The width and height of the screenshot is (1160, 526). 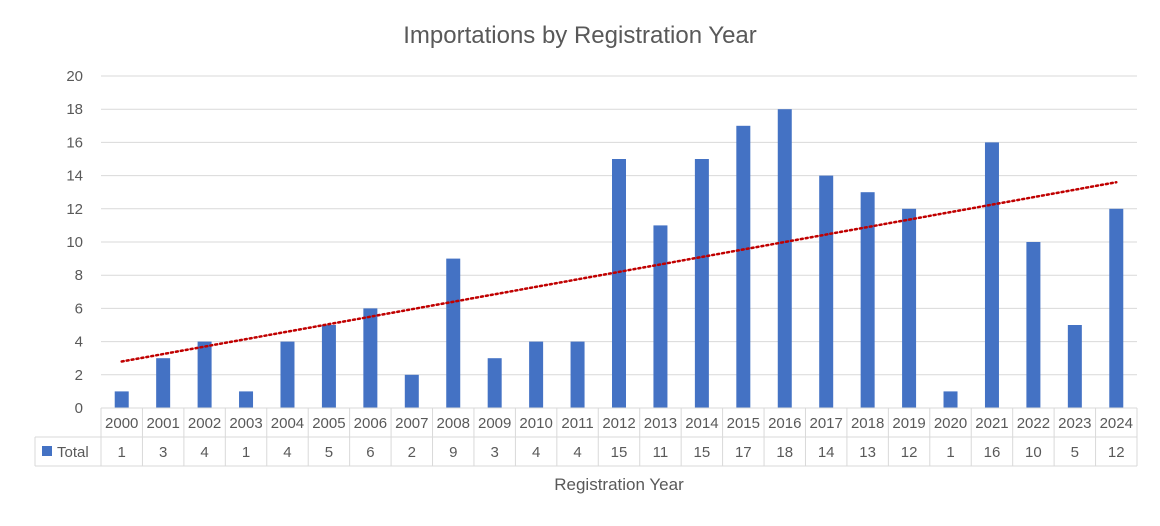 I want to click on bar-2000, so click(x=121, y=399).